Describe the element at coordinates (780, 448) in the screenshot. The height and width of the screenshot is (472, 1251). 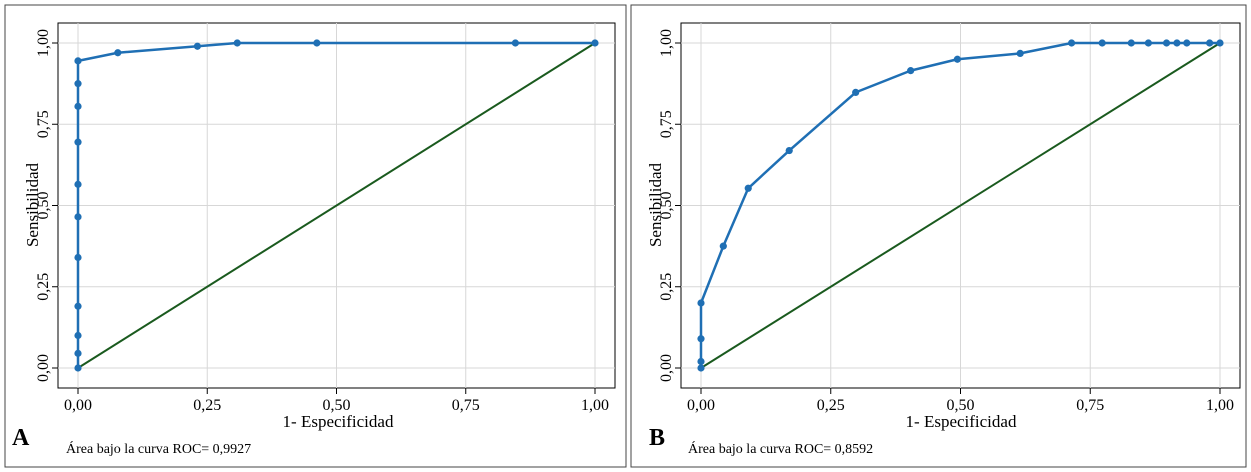
I see `auc-annotation: Área bajo la curva ROC= 0,8592` at that location.